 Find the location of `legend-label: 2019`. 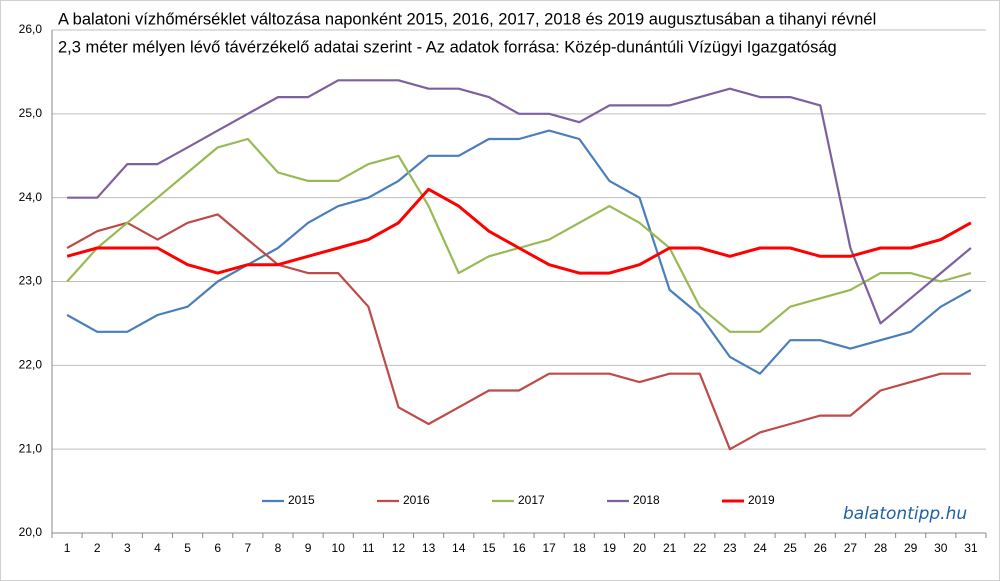

legend-label: 2019 is located at coordinates (761, 500).